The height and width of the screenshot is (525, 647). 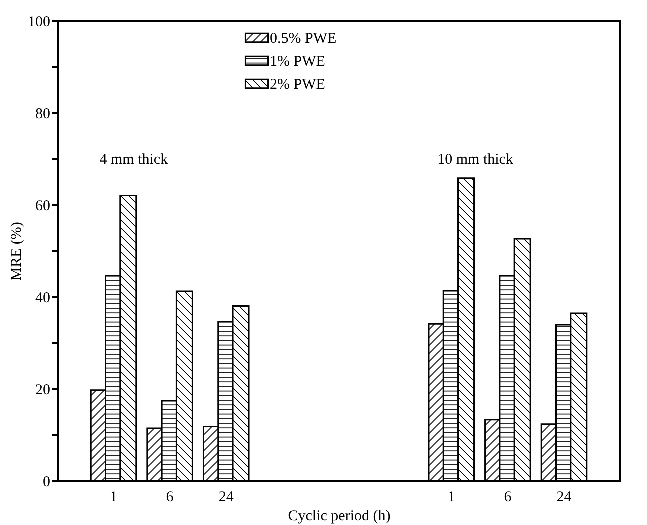 What do you see at coordinates (134, 160) in the screenshot?
I see `annotation: 4 mm thick` at bounding box center [134, 160].